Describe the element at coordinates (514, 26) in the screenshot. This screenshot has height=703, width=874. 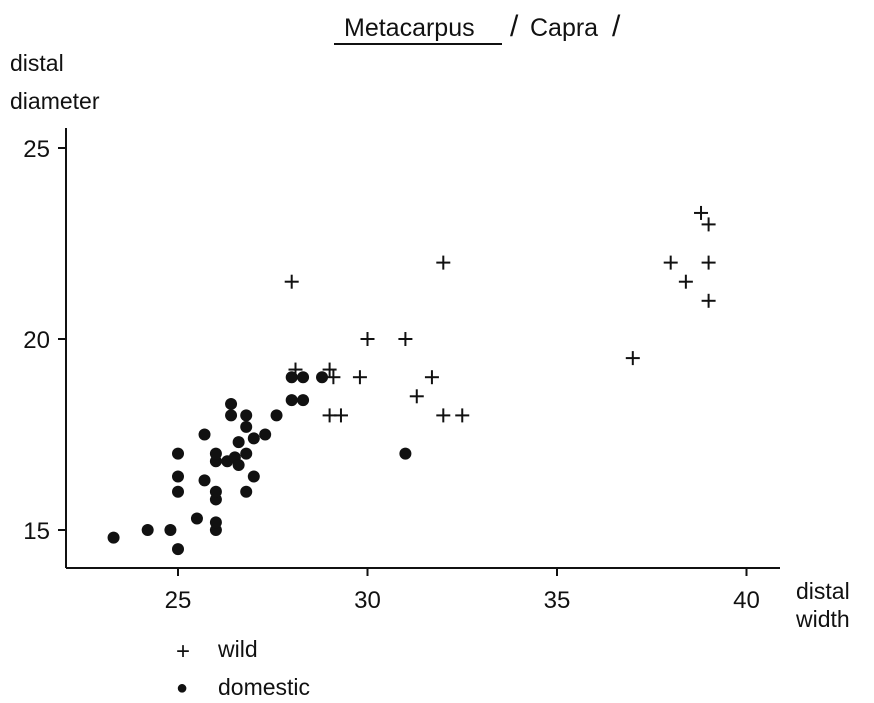
I see `title-slash-left: /` at that location.